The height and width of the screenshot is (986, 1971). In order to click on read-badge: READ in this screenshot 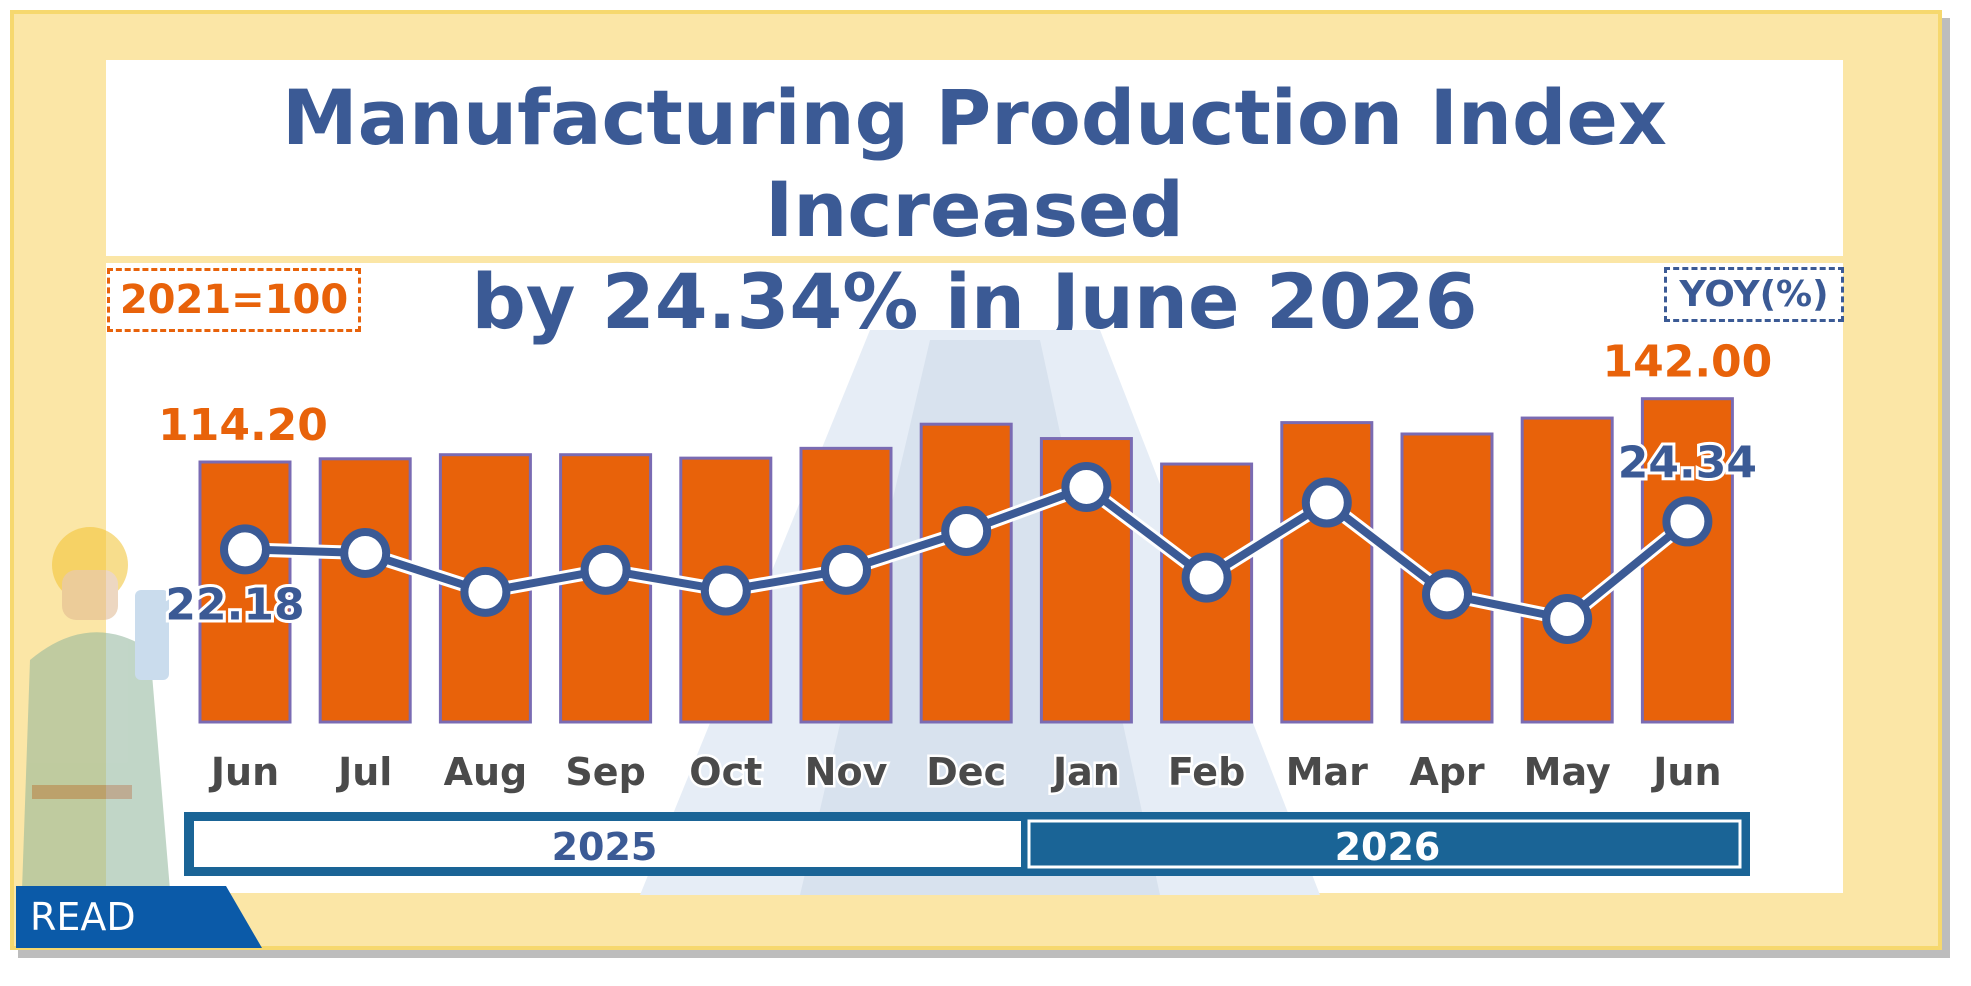, I will do `click(139, 917)`.